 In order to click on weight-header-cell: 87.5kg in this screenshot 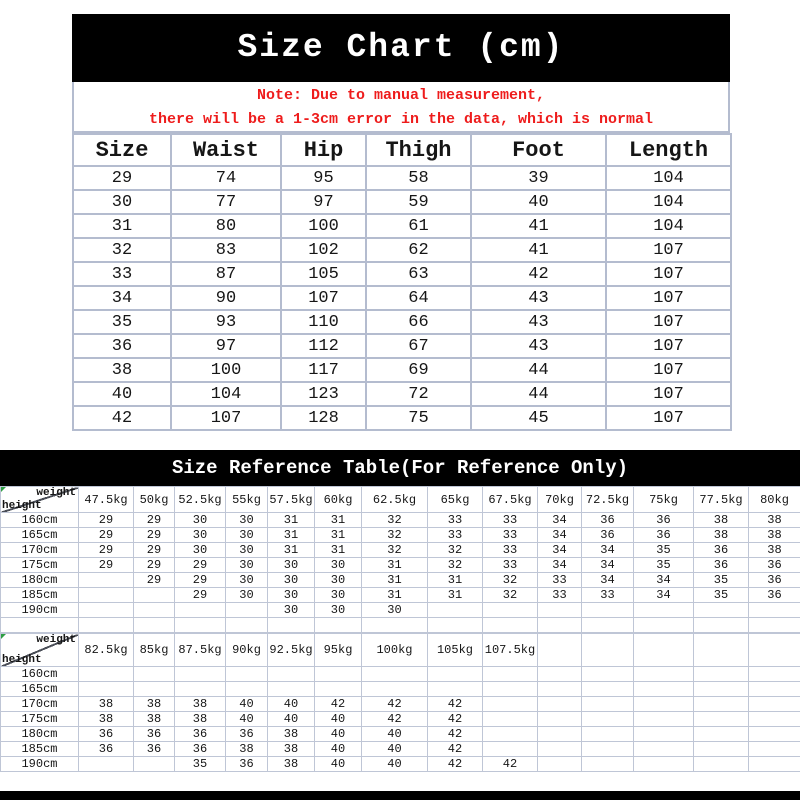, I will do `click(200, 650)`.